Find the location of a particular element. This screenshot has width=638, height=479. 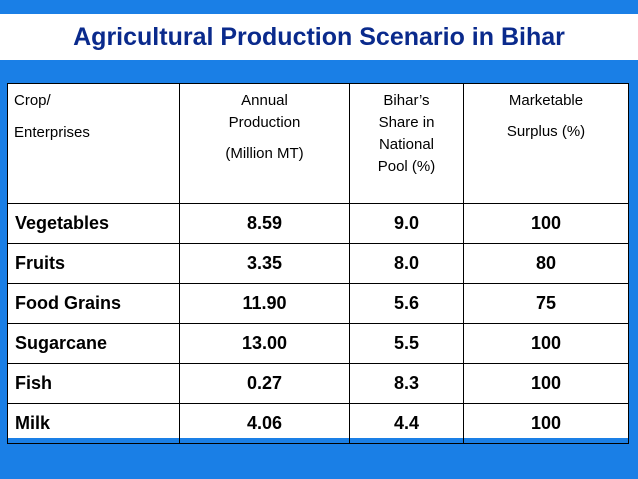

header-marketable-surplus: Marketable Surplus (%) is located at coordinates (546, 143).